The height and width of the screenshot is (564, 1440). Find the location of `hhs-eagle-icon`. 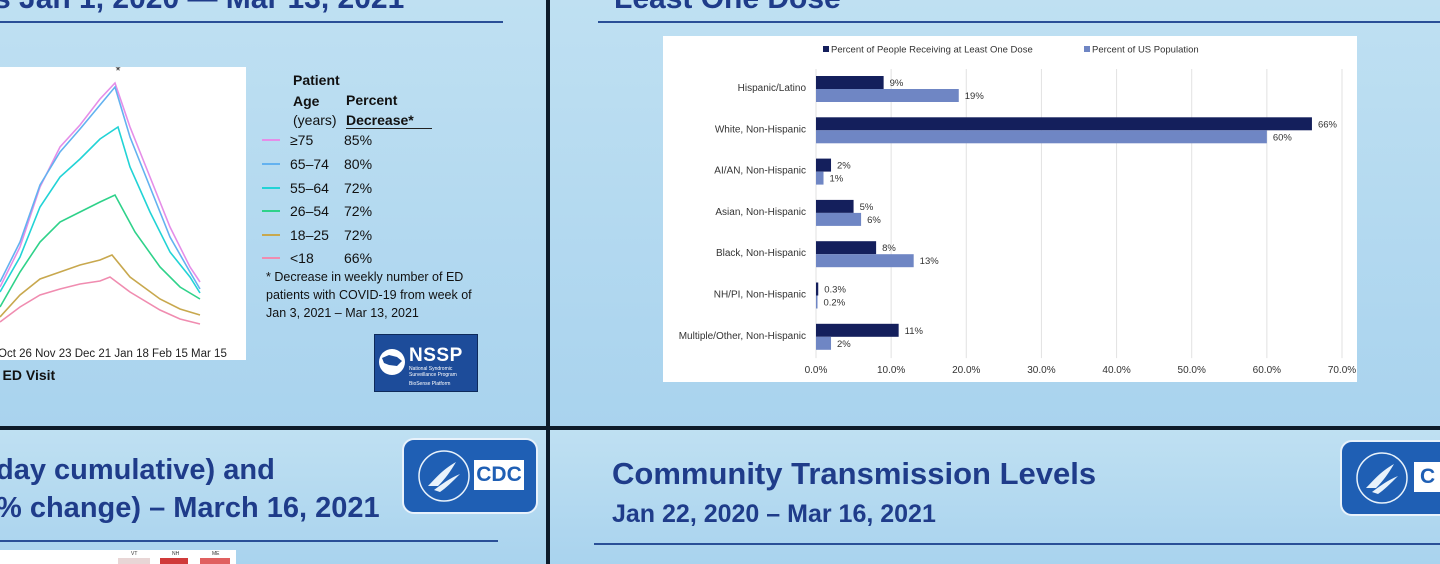

hhs-eagle-icon is located at coordinates (444, 476).